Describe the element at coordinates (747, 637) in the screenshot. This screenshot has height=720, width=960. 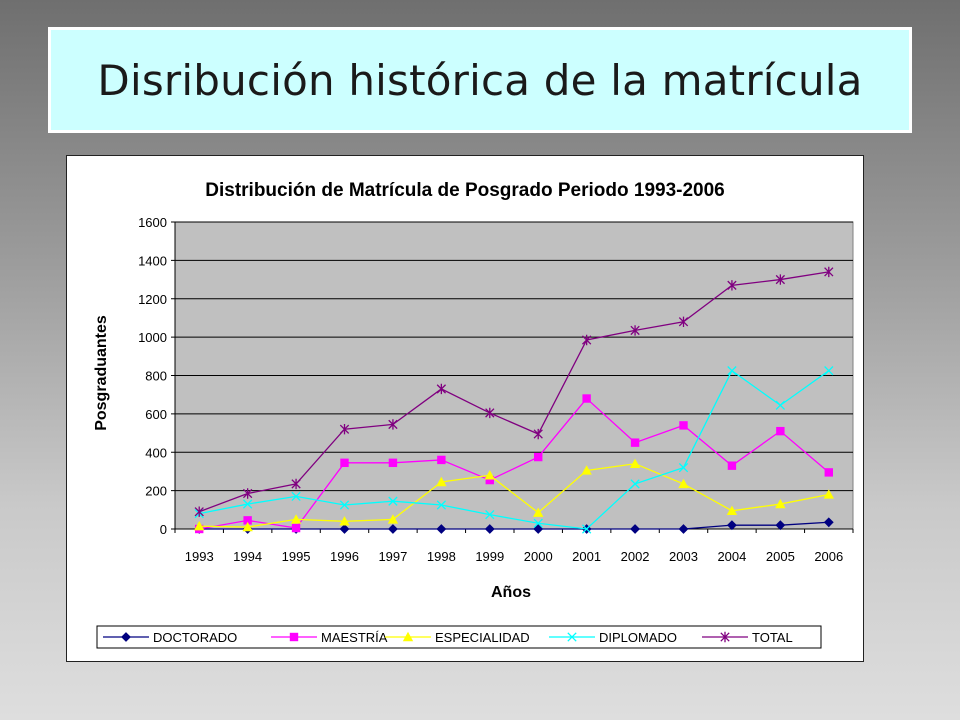
I see `legend-entry: TOTAL` at that location.